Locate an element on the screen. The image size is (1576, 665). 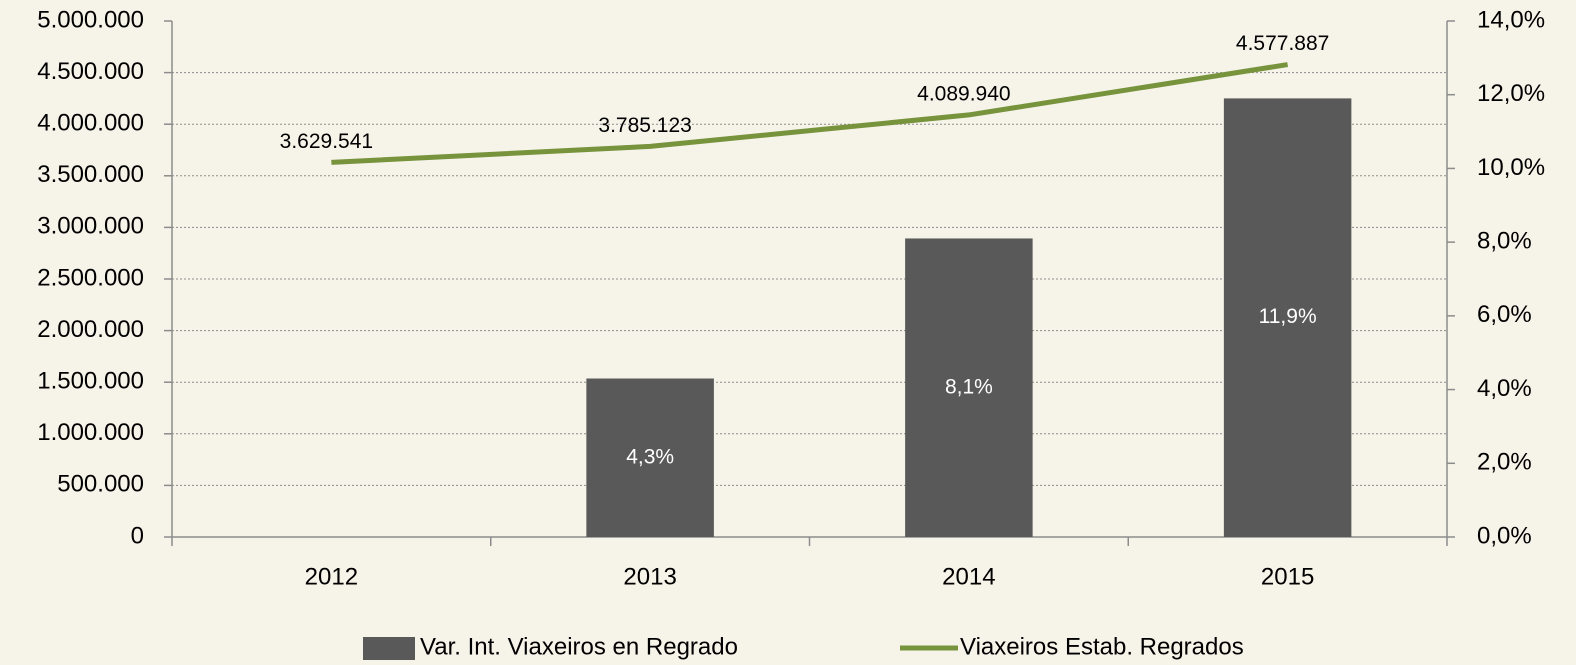
legend-label: Var. Int. Viaxeiros en Regrado is located at coordinates (579, 646).